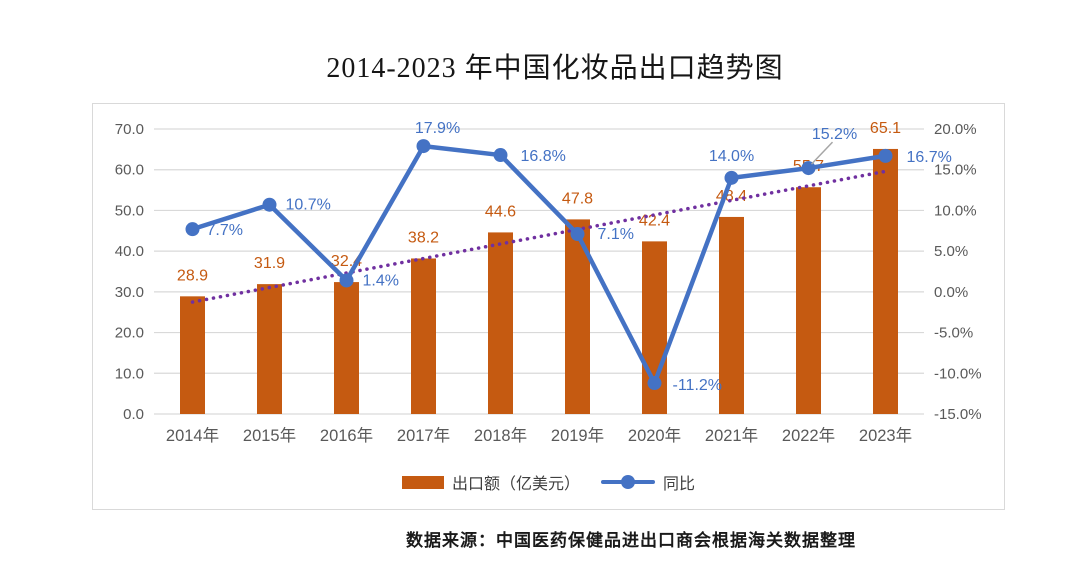  I want to click on yoy-value-label-2014: 7.7%, so click(225, 230).